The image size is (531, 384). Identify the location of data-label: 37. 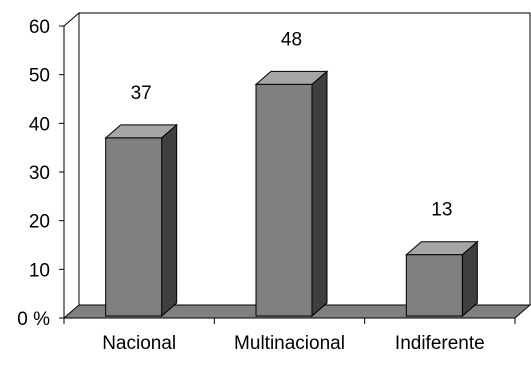
(141, 93).